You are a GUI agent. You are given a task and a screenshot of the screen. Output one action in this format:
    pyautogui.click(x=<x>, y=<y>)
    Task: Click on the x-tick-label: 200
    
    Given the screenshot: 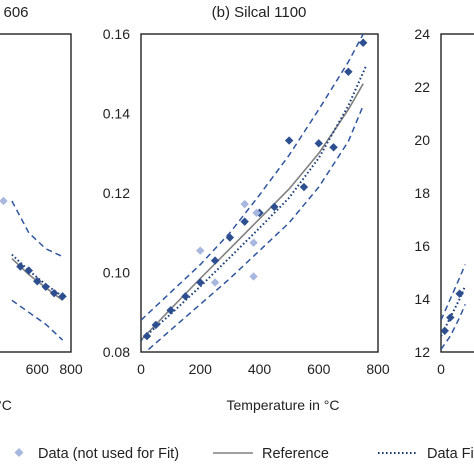 What is the action you would take?
    pyautogui.click(x=201, y=369)
    